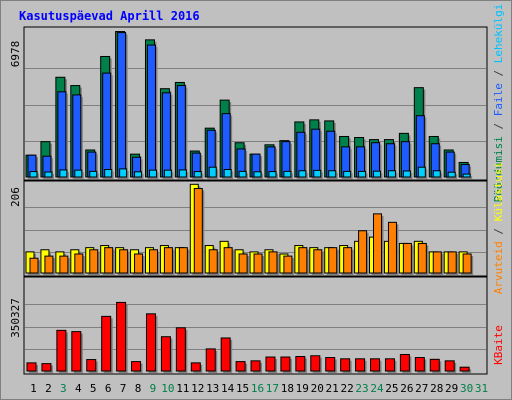 The image size is (512, 400). What do you see at coordinates (391, 388) in the screenshot?
I see `x-tick-label: 25` at bounding box center [391, 388].